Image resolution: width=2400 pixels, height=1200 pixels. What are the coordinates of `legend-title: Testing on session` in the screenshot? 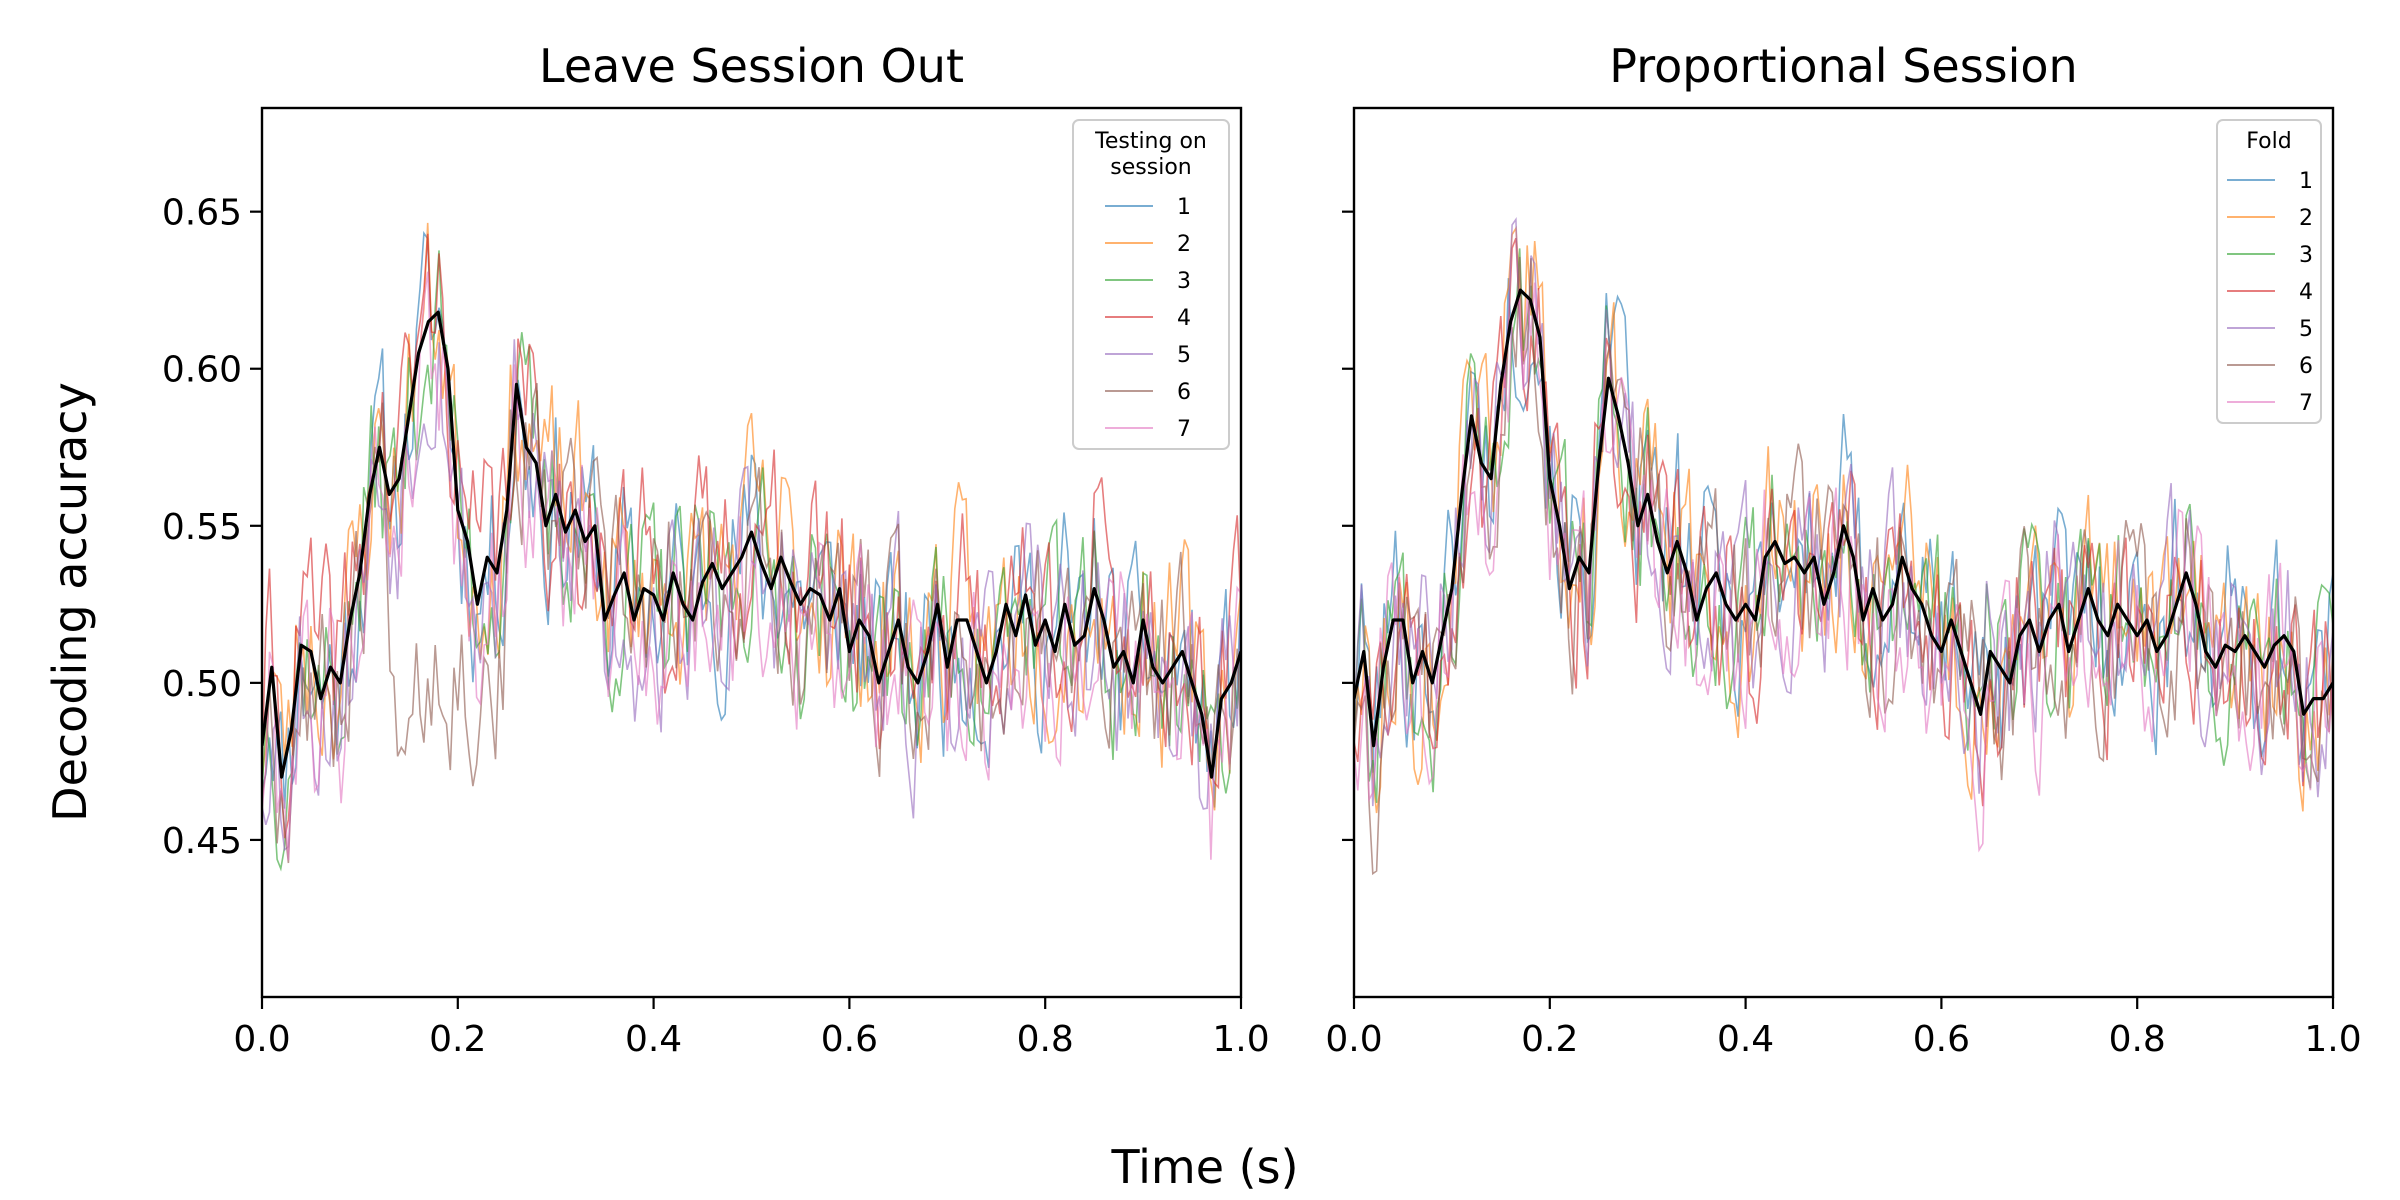 It's located at (1150, 154).